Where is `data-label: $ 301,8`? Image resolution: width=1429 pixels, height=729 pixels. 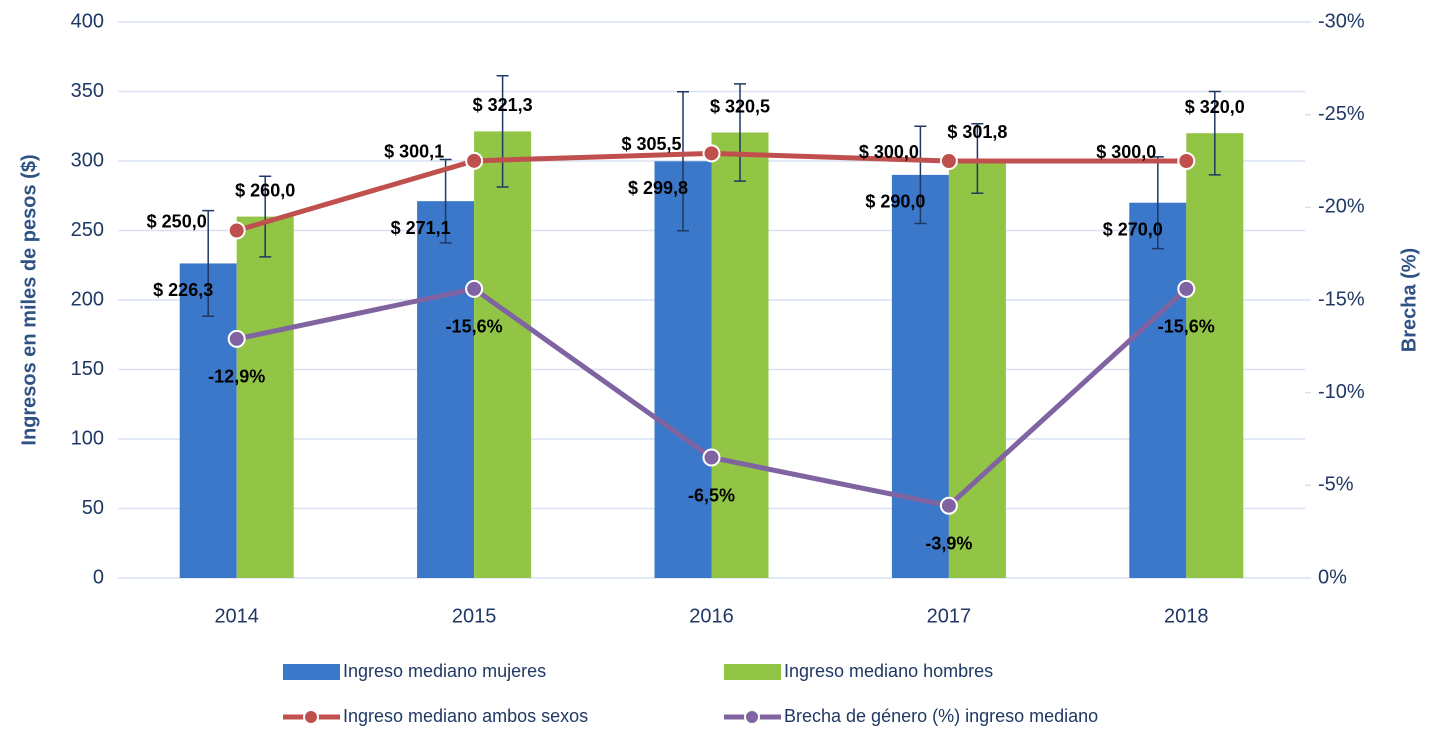
data-label: $ 301,8 is located at coordinates (977, 132).